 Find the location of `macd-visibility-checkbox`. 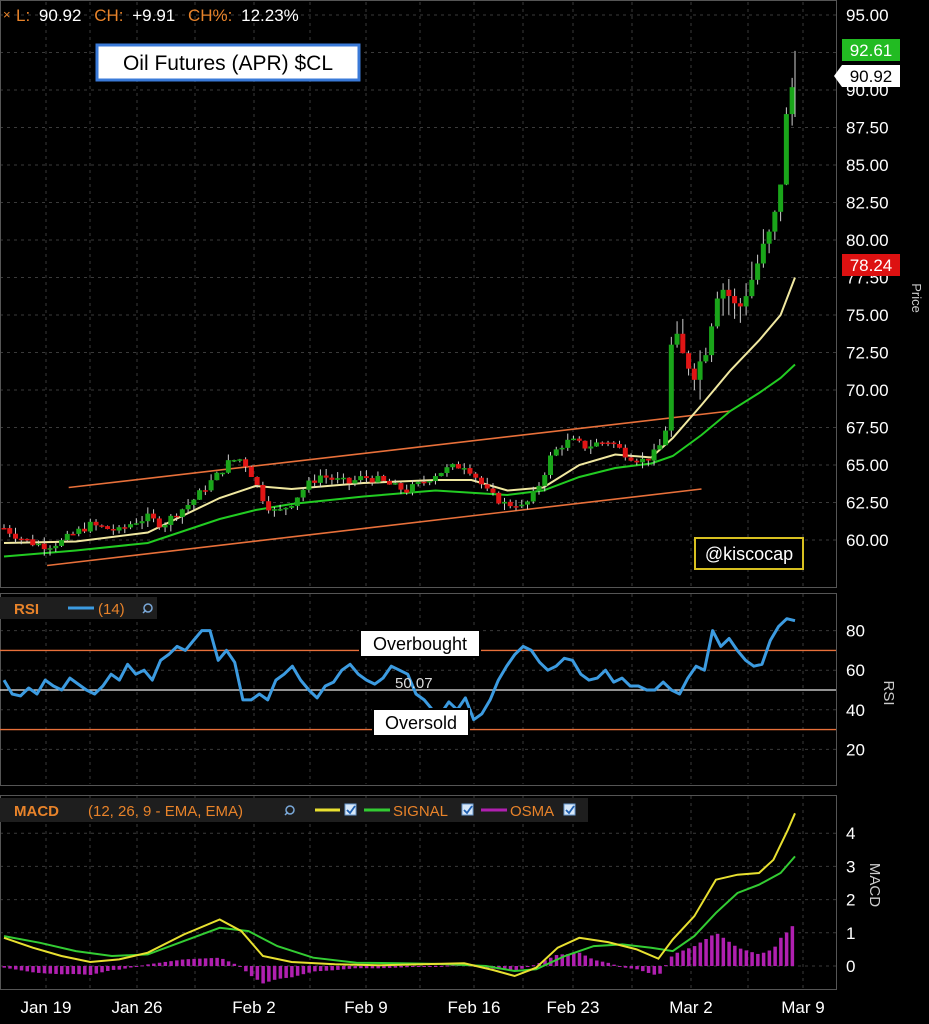

macd-visibility-checkbox is located at coordinates (350, 809).